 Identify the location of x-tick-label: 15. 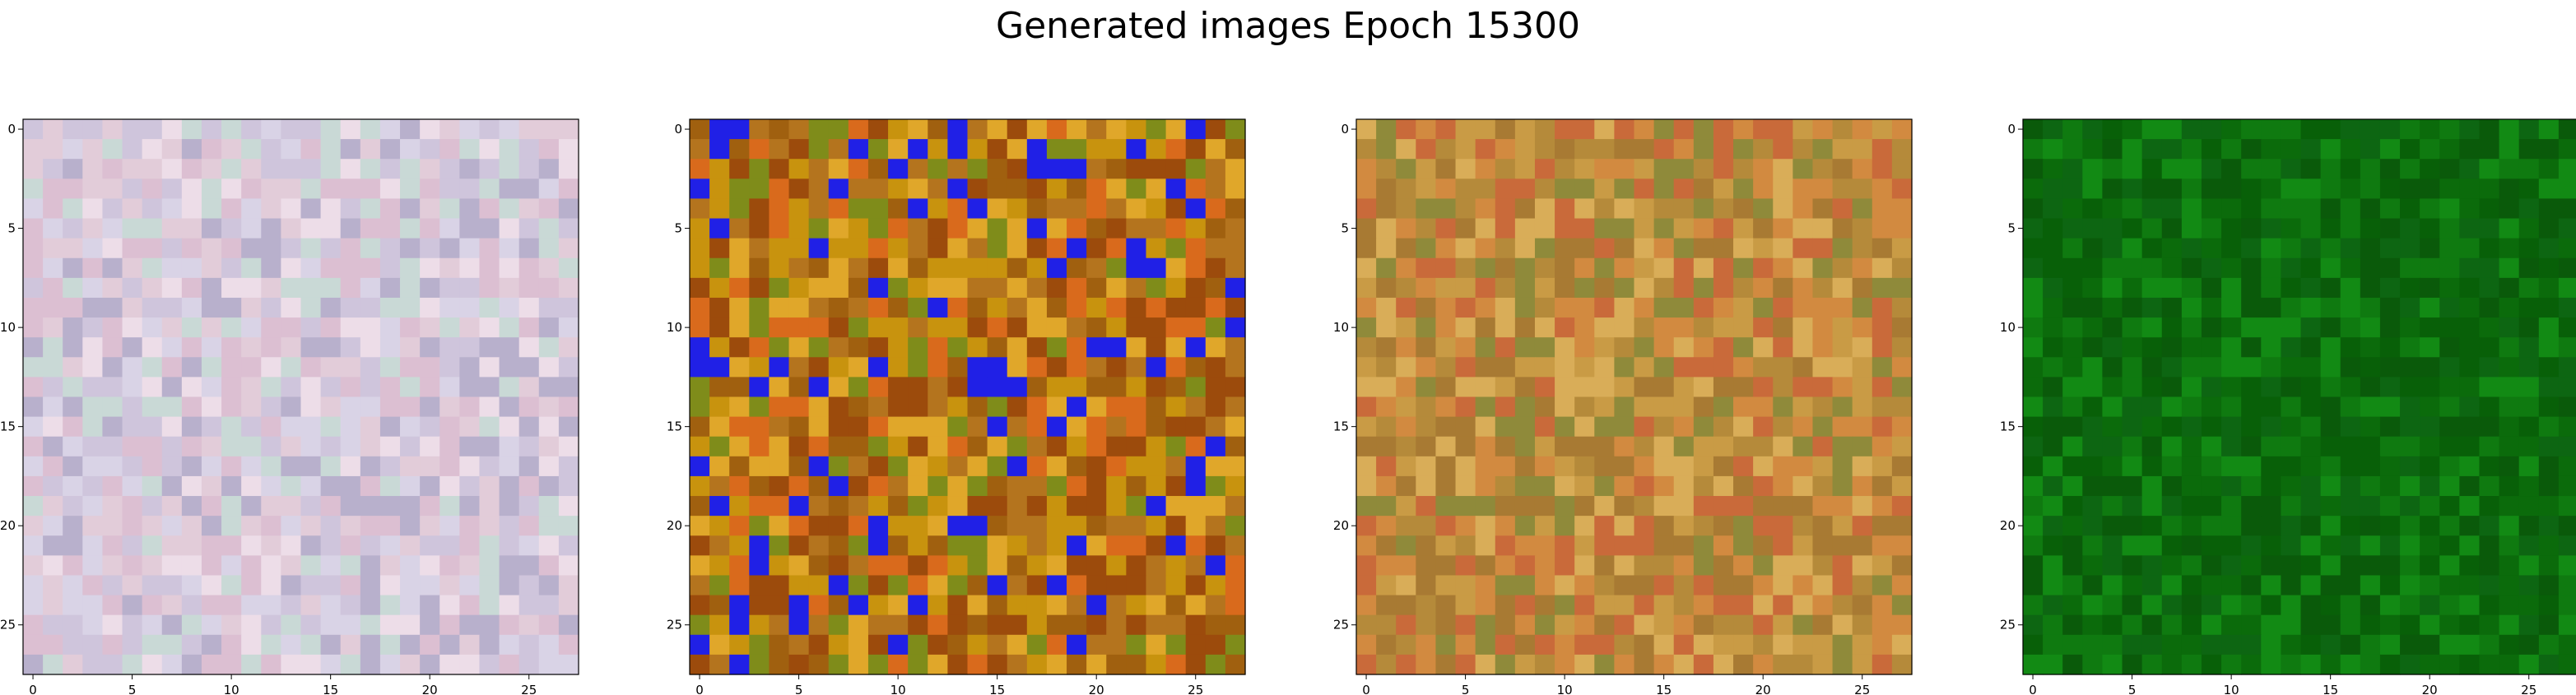
(2330, 689).